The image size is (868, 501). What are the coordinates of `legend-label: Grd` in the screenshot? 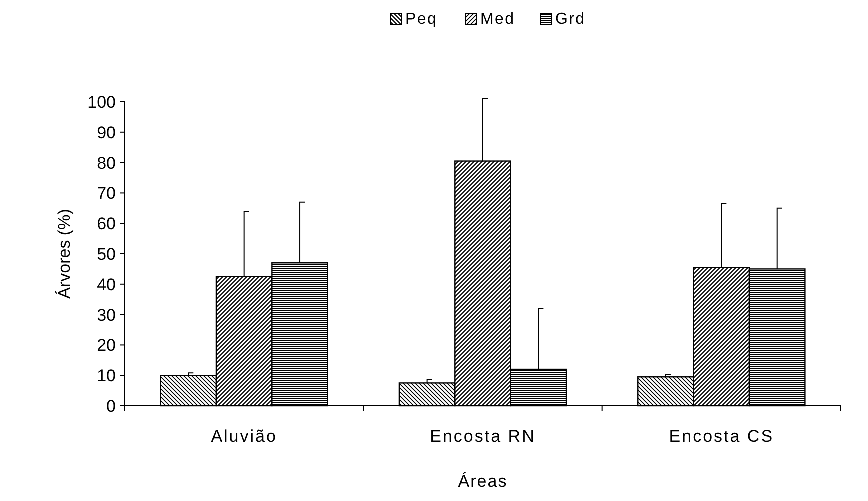 It's located at (571, 19).